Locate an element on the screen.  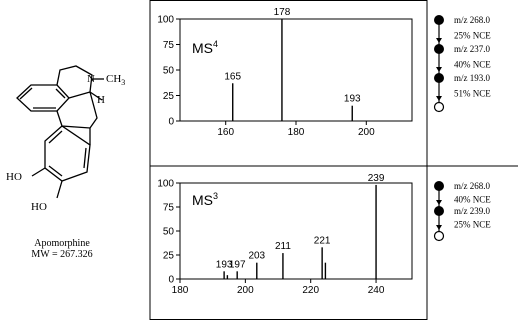
peak-label: 178 is located at coordinates (282, 12).